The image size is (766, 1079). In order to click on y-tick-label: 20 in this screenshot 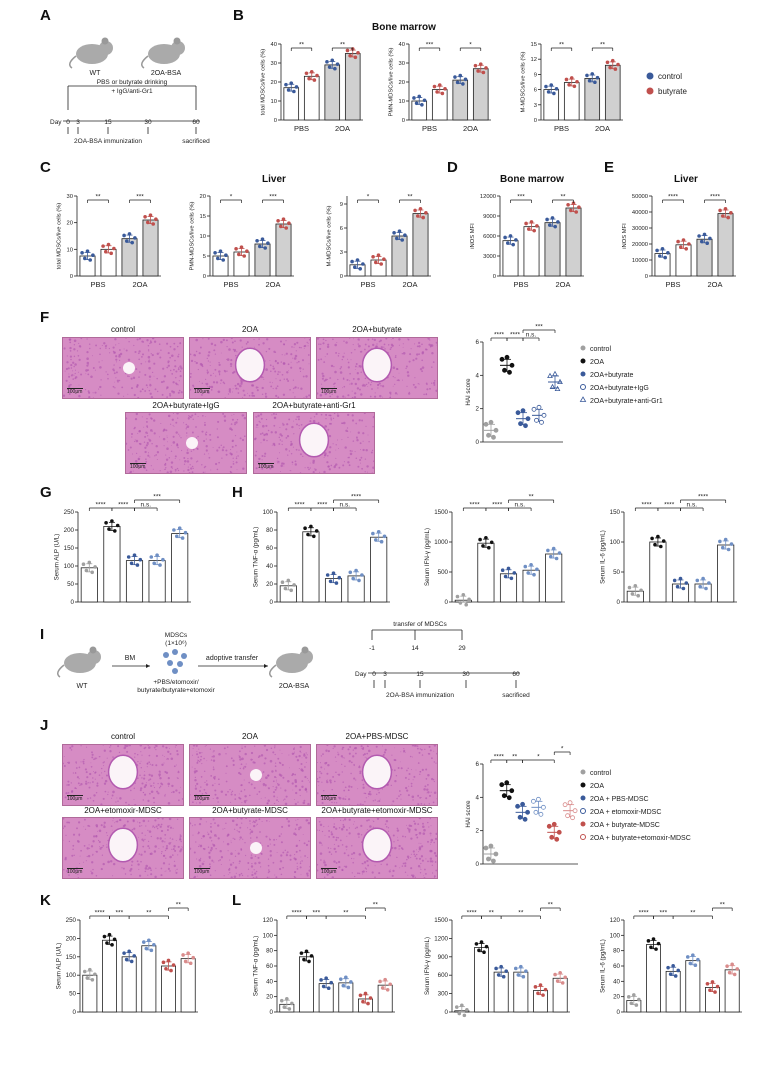, I will do `click(269, 584)`.